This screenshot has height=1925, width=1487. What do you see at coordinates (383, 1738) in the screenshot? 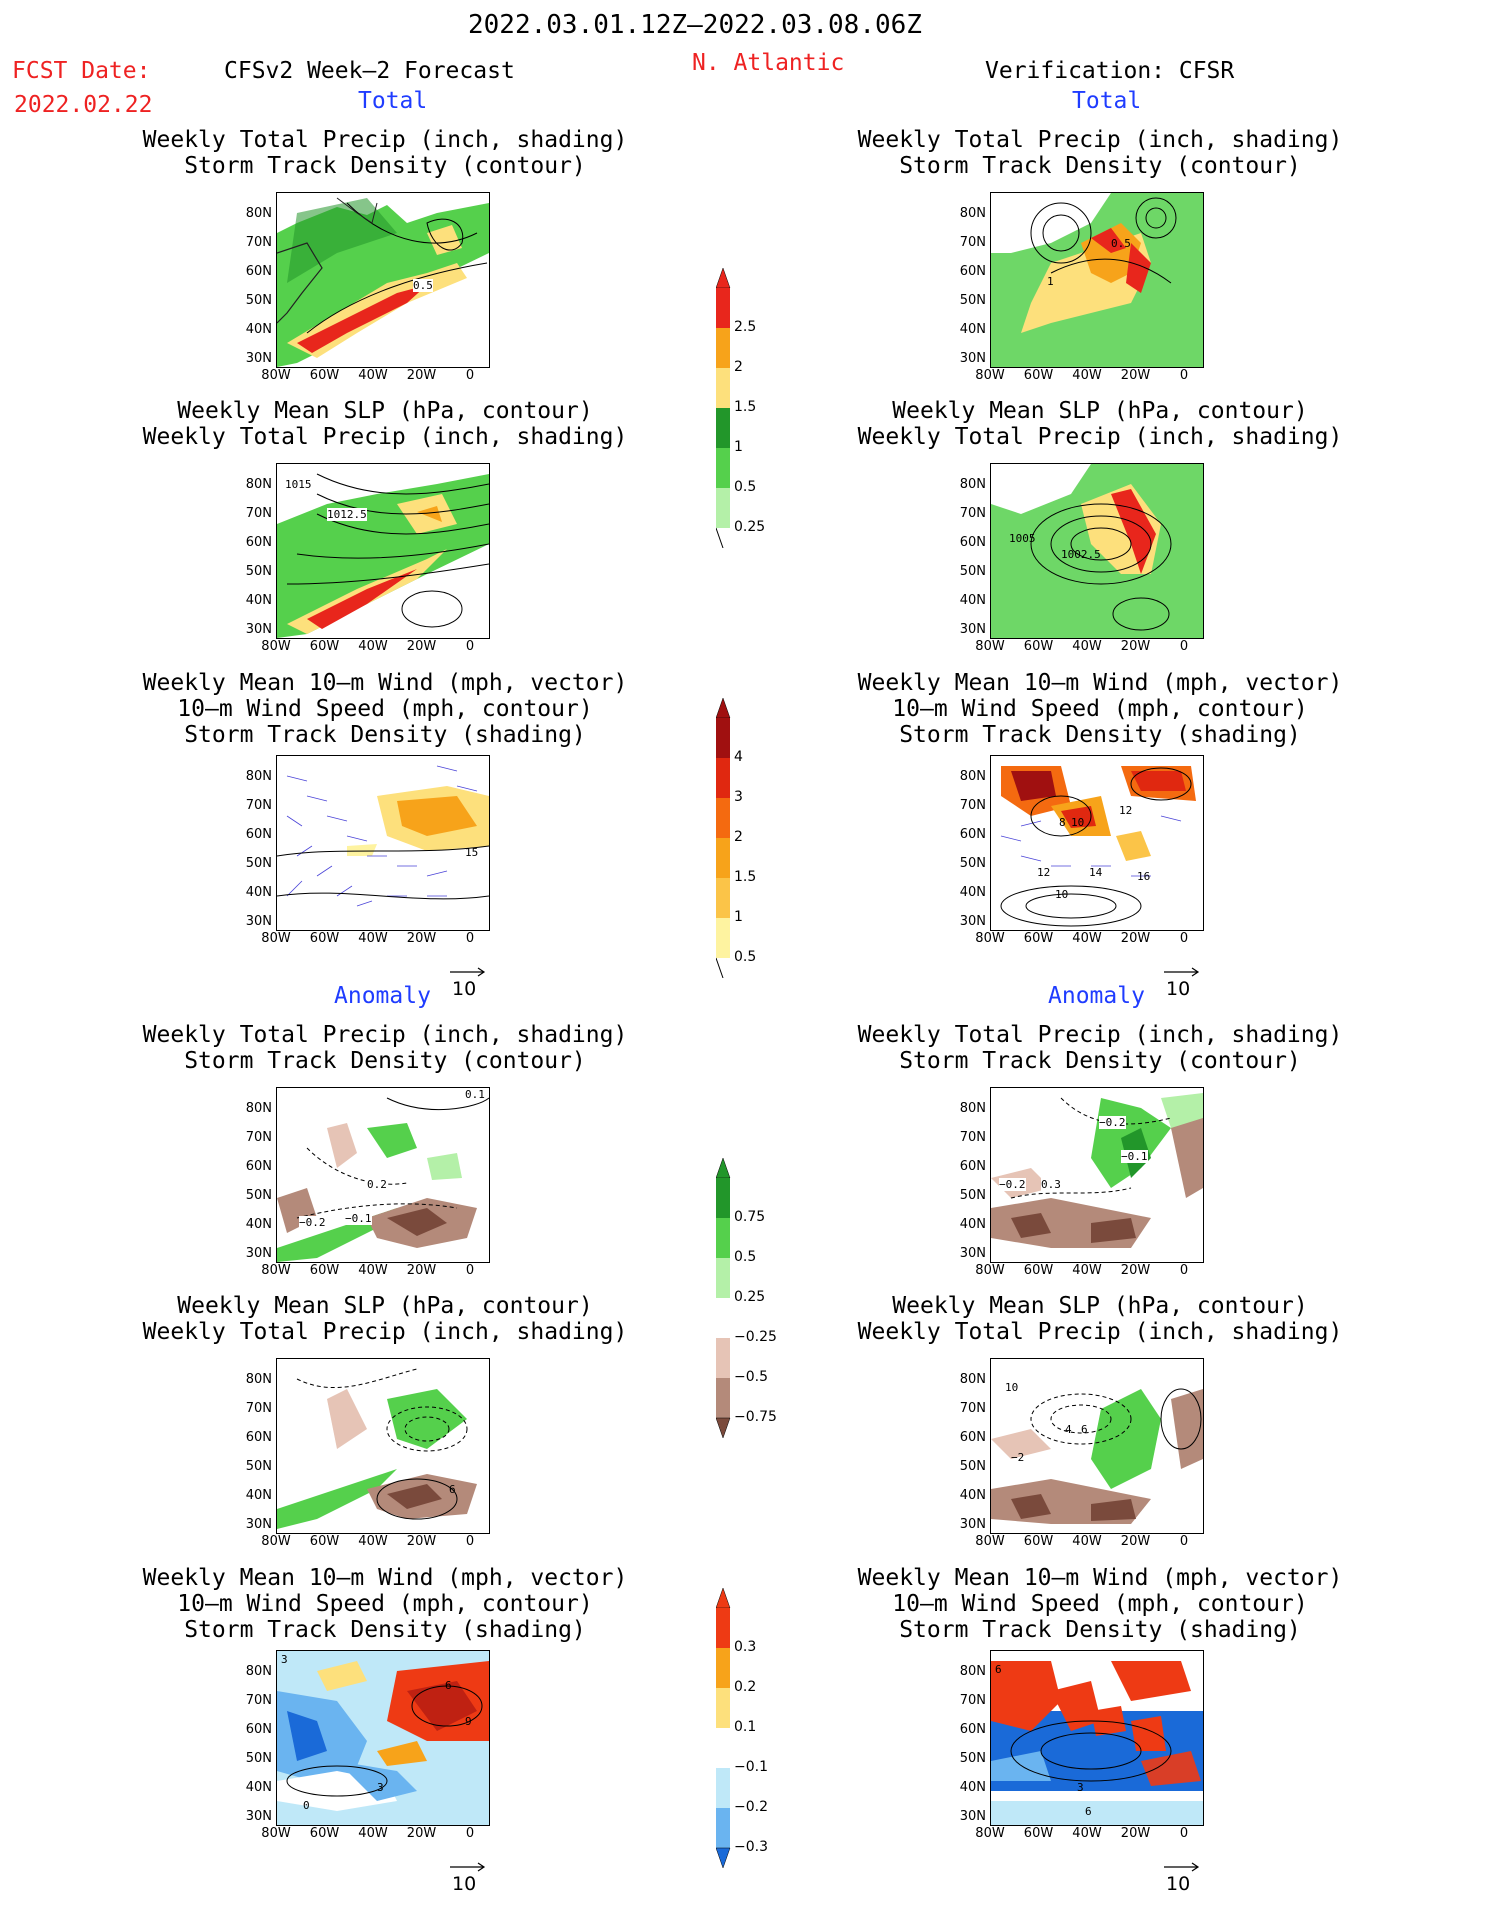
I see `map-left-wind-anom: 3 6 9 0 3` at bounding box center [383, 1738].